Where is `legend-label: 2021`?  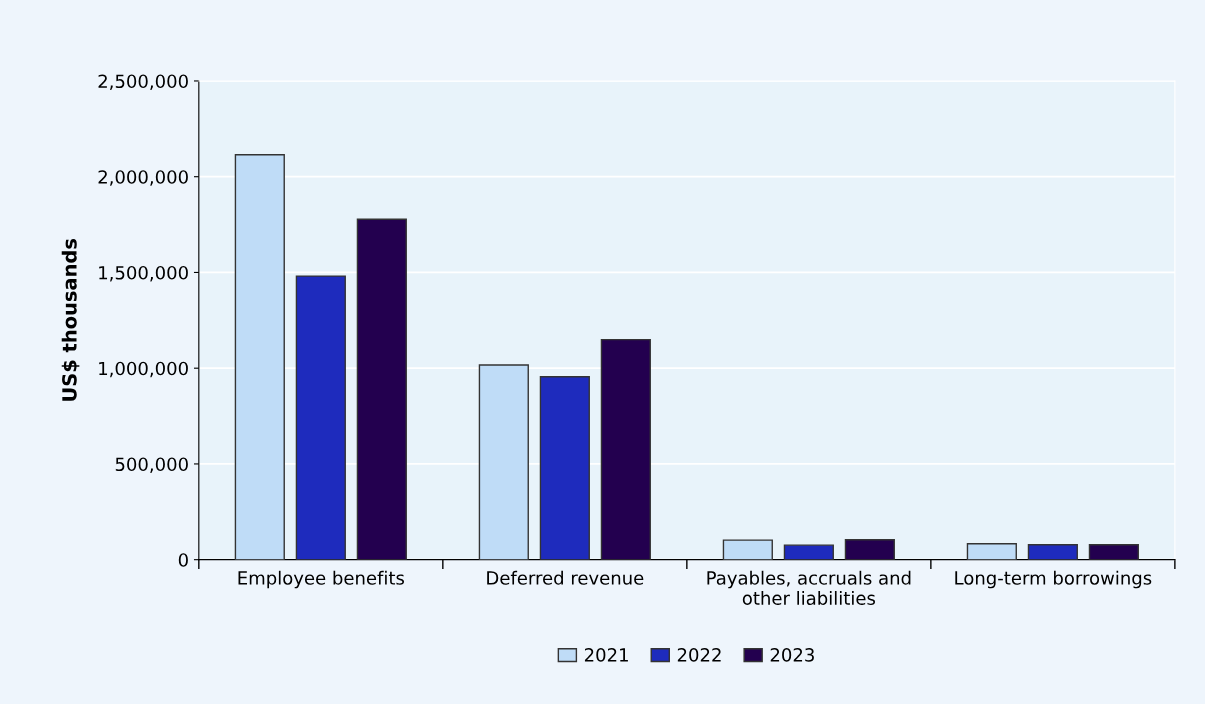 legend-label: 2021 is located at coordinates (606, 655).